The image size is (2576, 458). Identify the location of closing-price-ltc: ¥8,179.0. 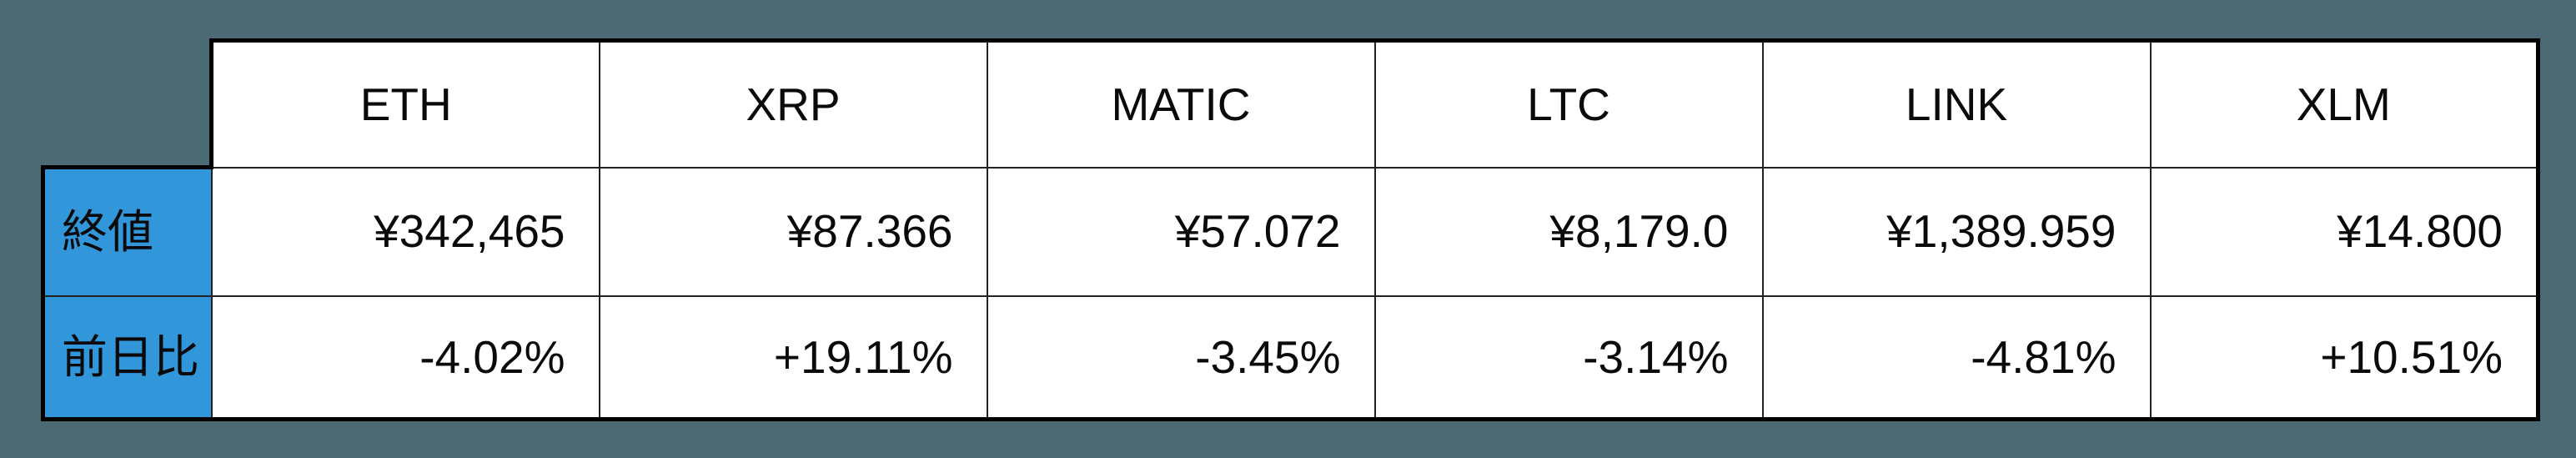
(1568, 232).